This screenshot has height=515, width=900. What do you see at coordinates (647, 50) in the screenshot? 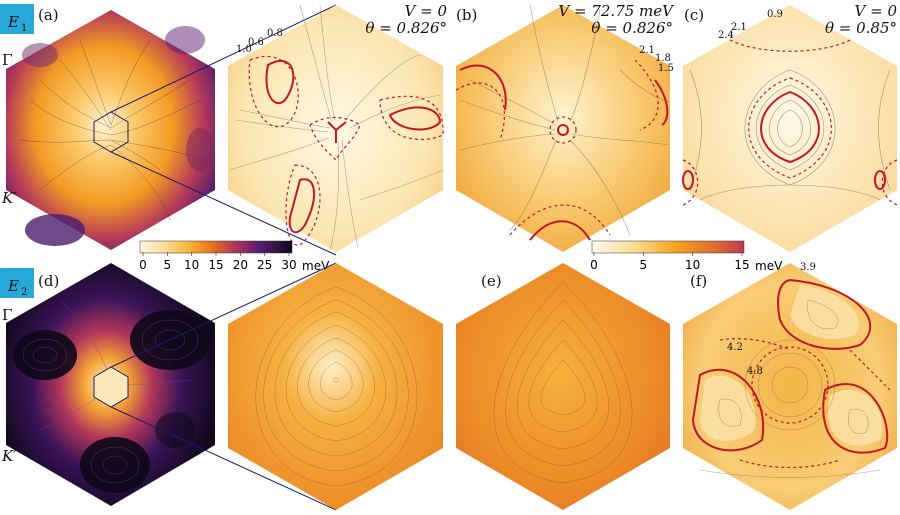
I see `panel-b-contour-label-1: 2.1` at bounding box center [647, 50].